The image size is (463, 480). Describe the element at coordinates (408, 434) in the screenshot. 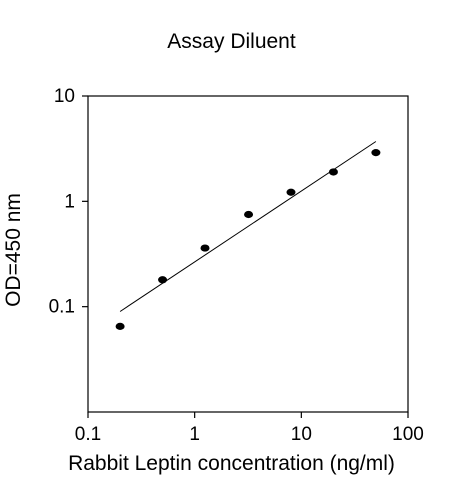

I see `x-tick-label: 100` at that location.